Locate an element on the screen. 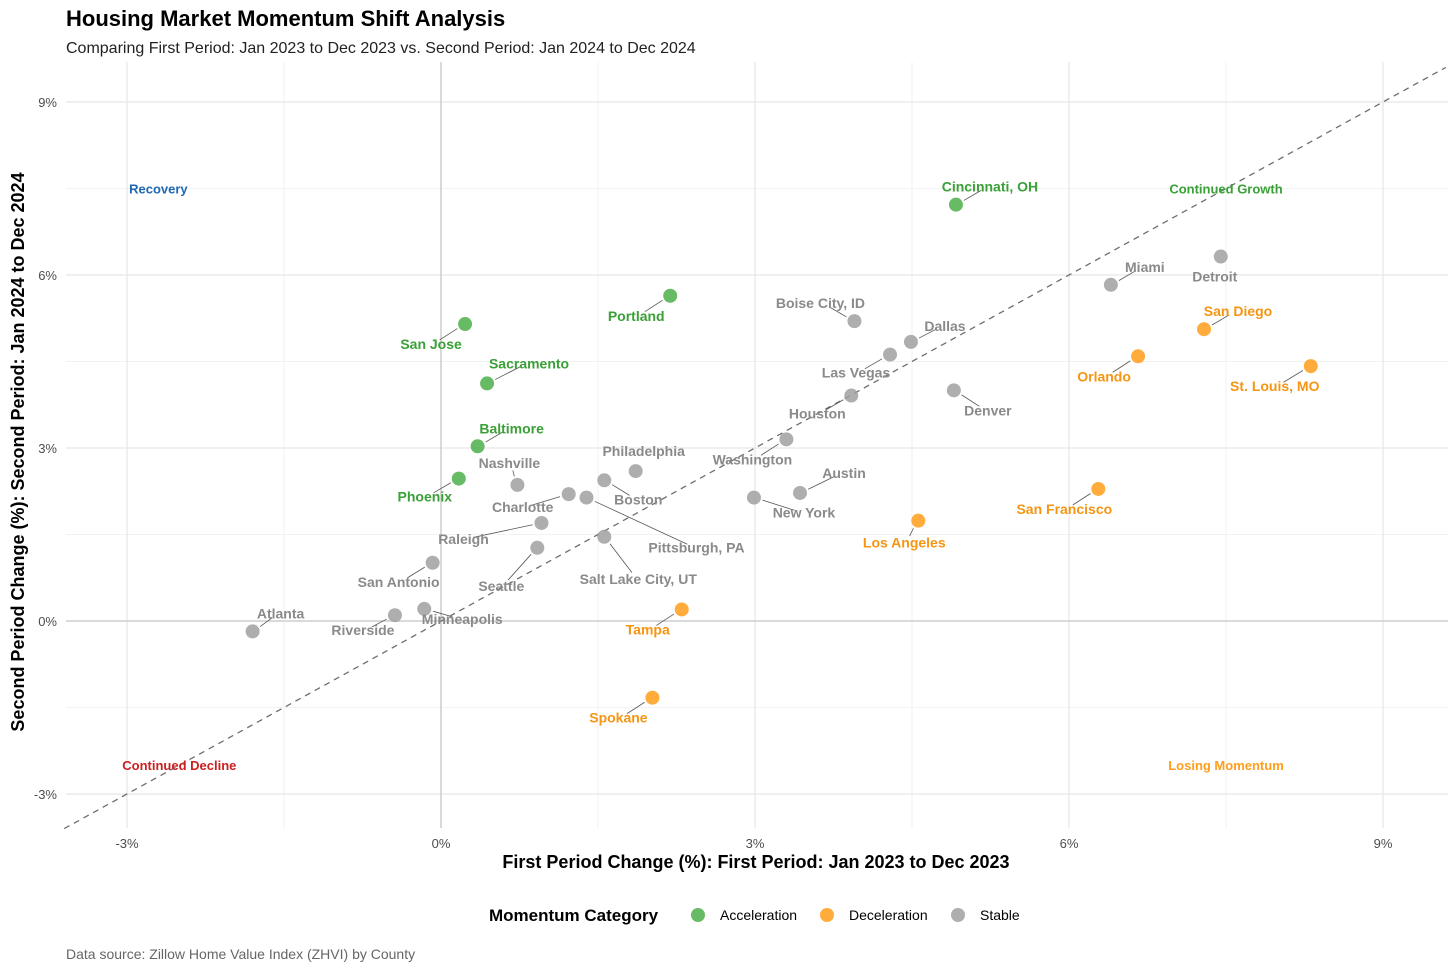 This screenshot has width=1456, height=971. point-label: Charlotte is located at coordinates (523, 507).